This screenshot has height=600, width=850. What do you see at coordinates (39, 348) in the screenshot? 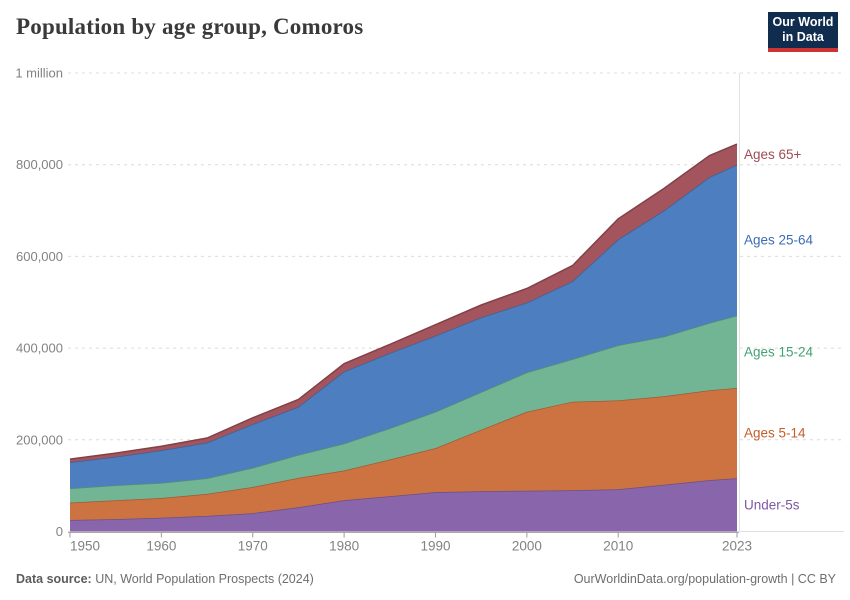
I see `y-axis-label-400000: 400,000` at bounding box center [39, 348].